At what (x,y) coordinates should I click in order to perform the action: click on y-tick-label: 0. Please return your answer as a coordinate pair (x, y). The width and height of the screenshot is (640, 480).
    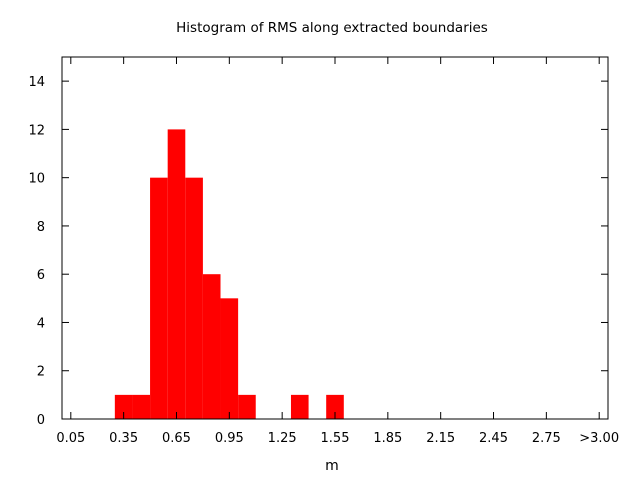
    Looking at the image, I should click on (41, 420).